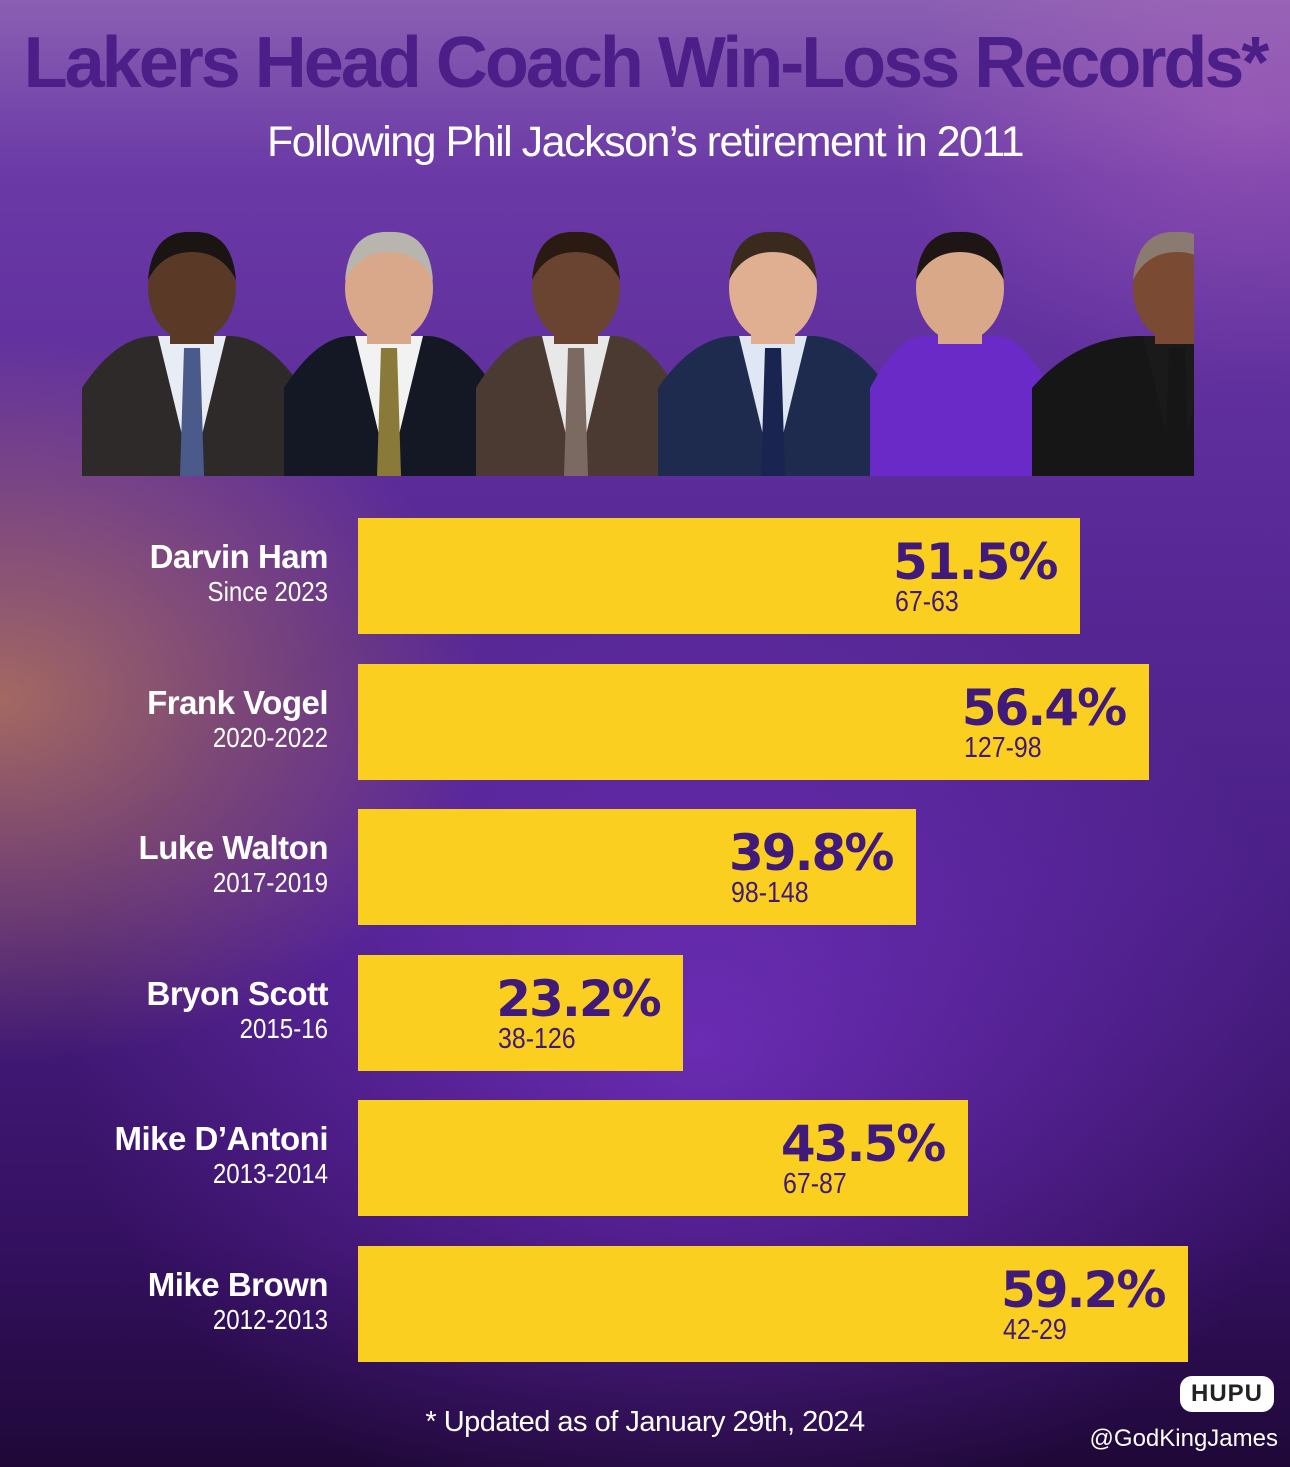  I want to click on coach-tenure: 2020-2022, so click(270, 737).